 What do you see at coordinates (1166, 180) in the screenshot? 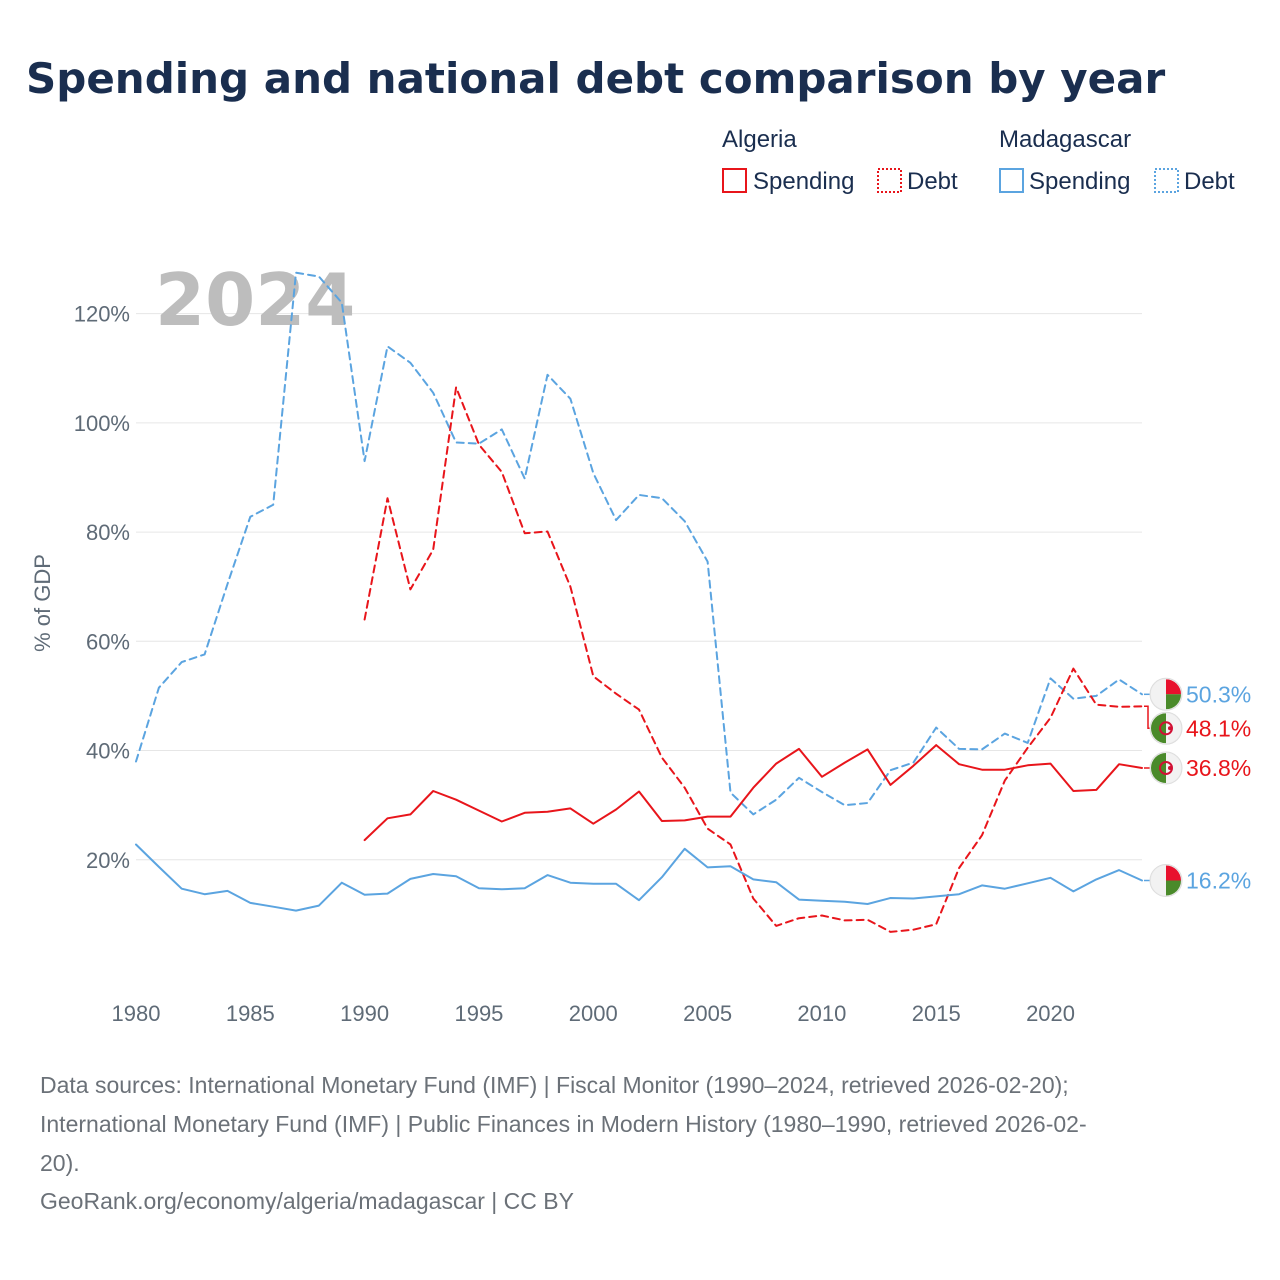
I see `legend-swatch-madagascar-debt` at bounding box center [1166, 180].